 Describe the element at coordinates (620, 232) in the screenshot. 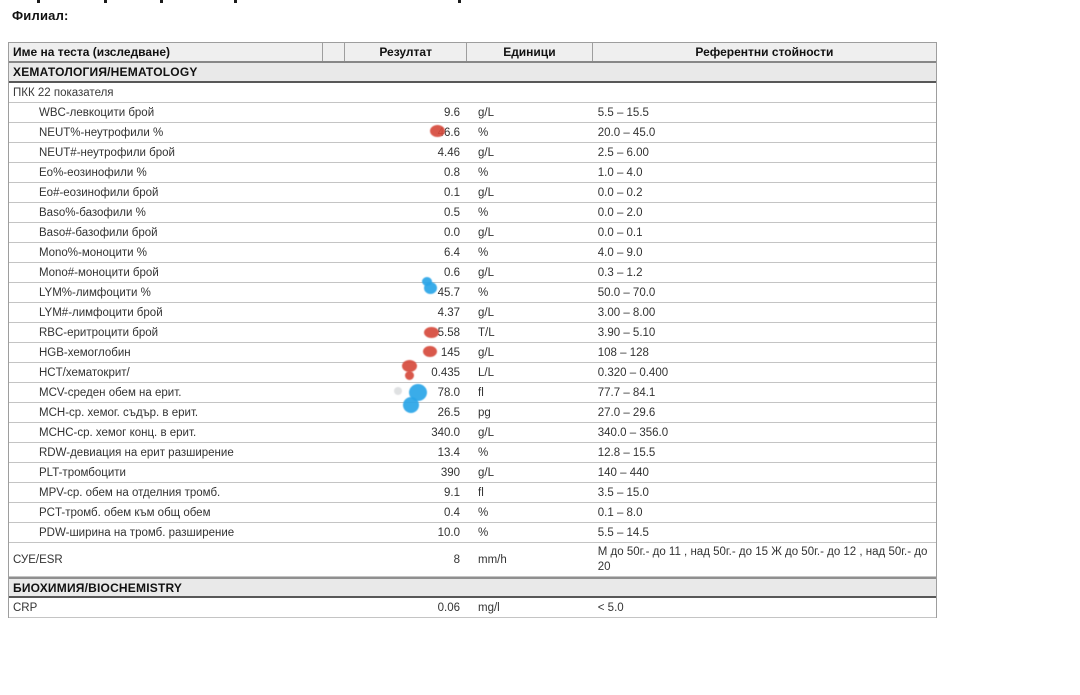

I see `reference-cell: 0.0 – 0.1` at that location.